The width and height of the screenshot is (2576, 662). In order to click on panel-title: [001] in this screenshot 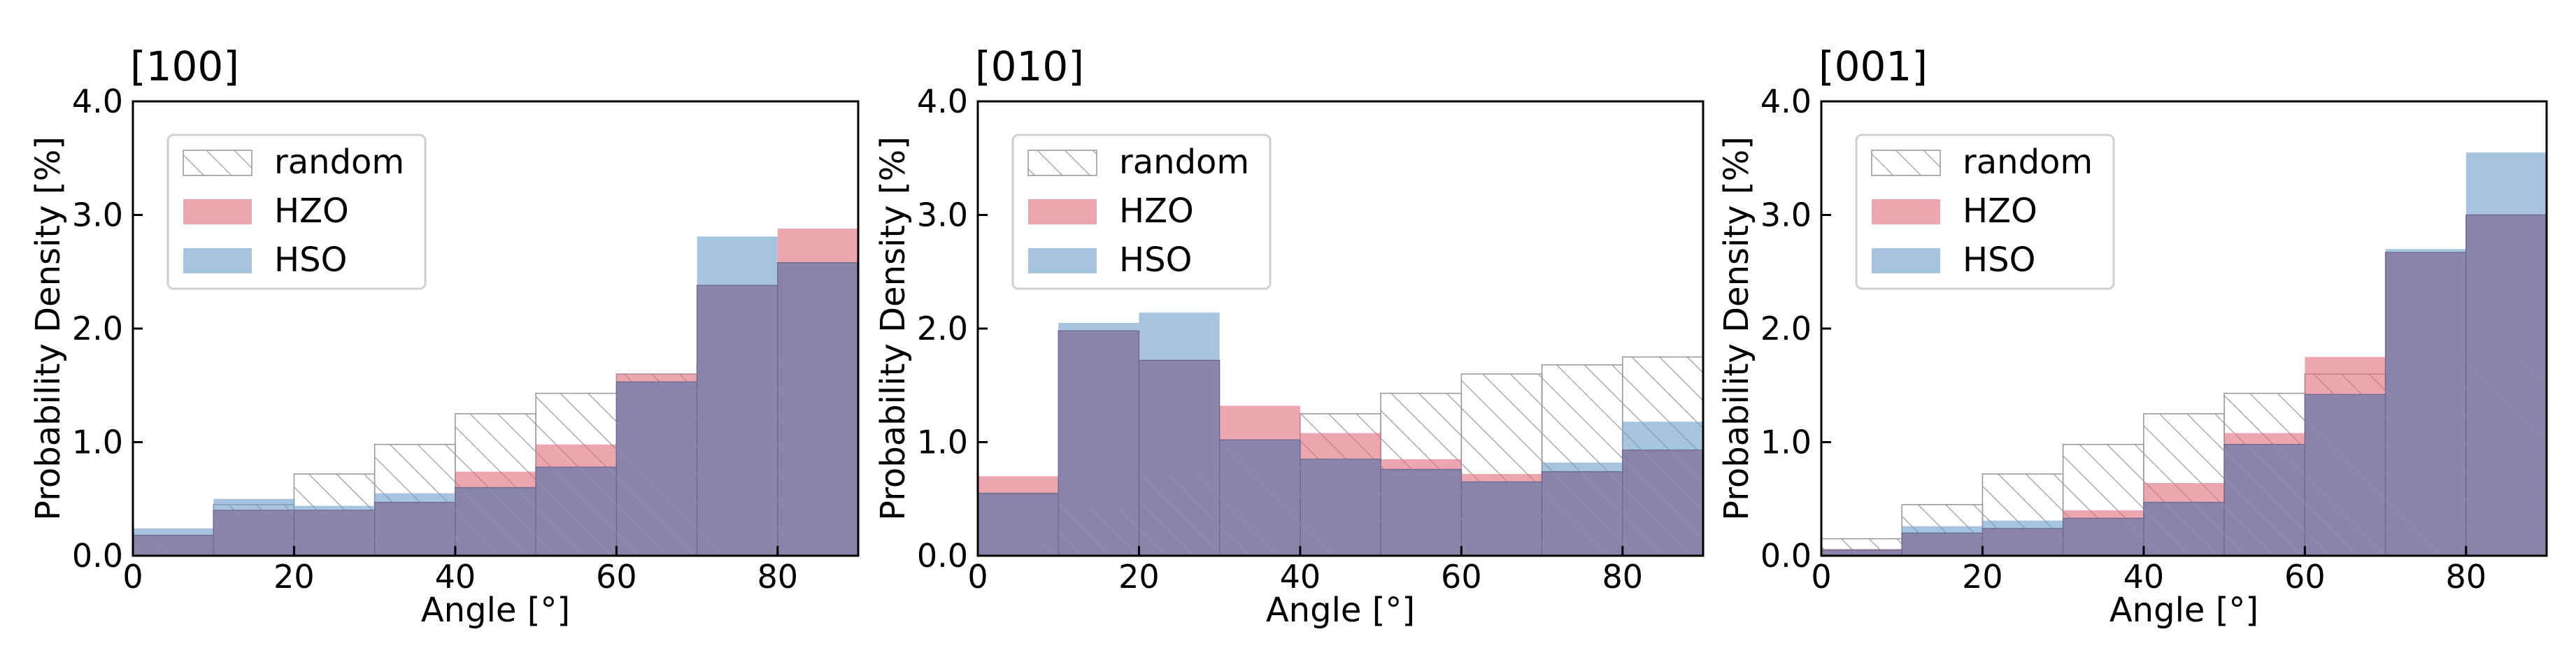, I will do `click(1873, 66)`.